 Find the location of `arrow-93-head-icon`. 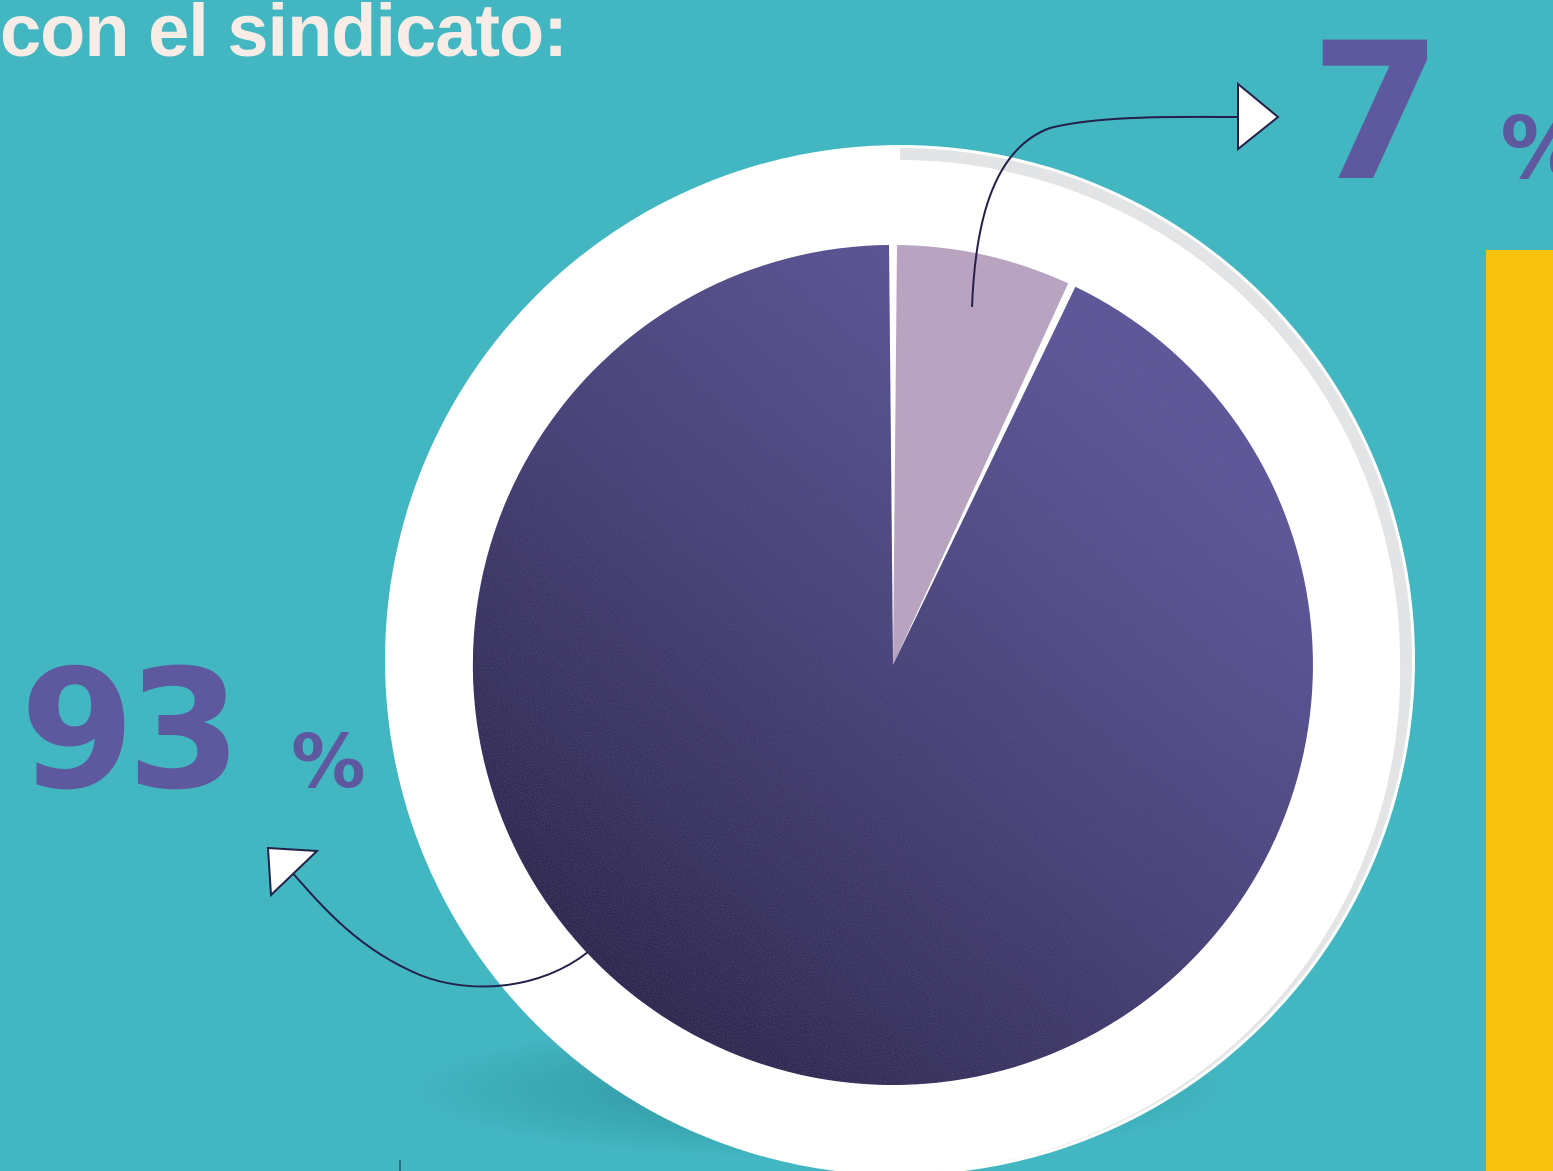

arrow-93-head-icon is located at coordinates (293, 872).